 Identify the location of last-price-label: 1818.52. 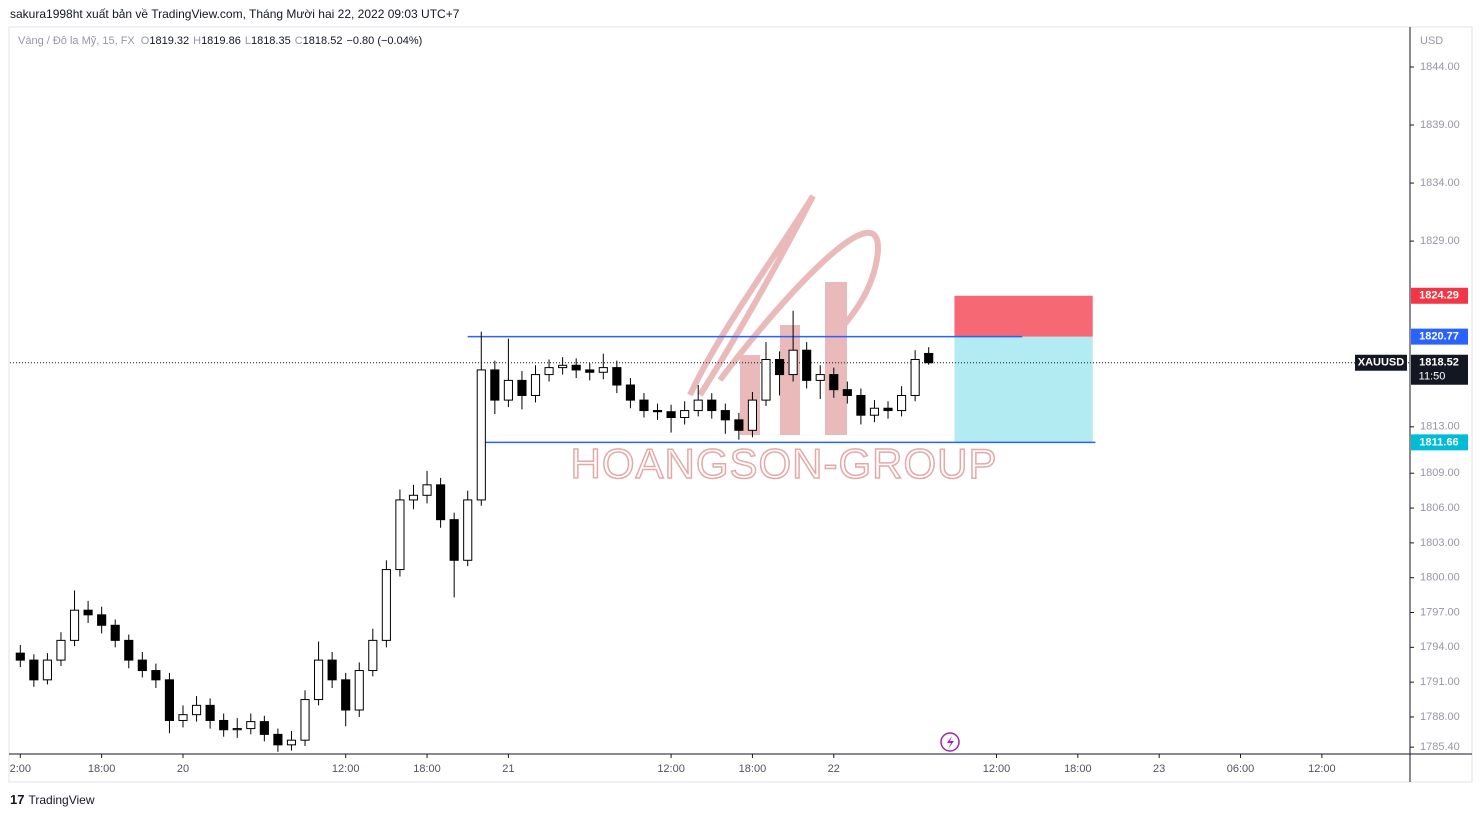
(1439, 363).